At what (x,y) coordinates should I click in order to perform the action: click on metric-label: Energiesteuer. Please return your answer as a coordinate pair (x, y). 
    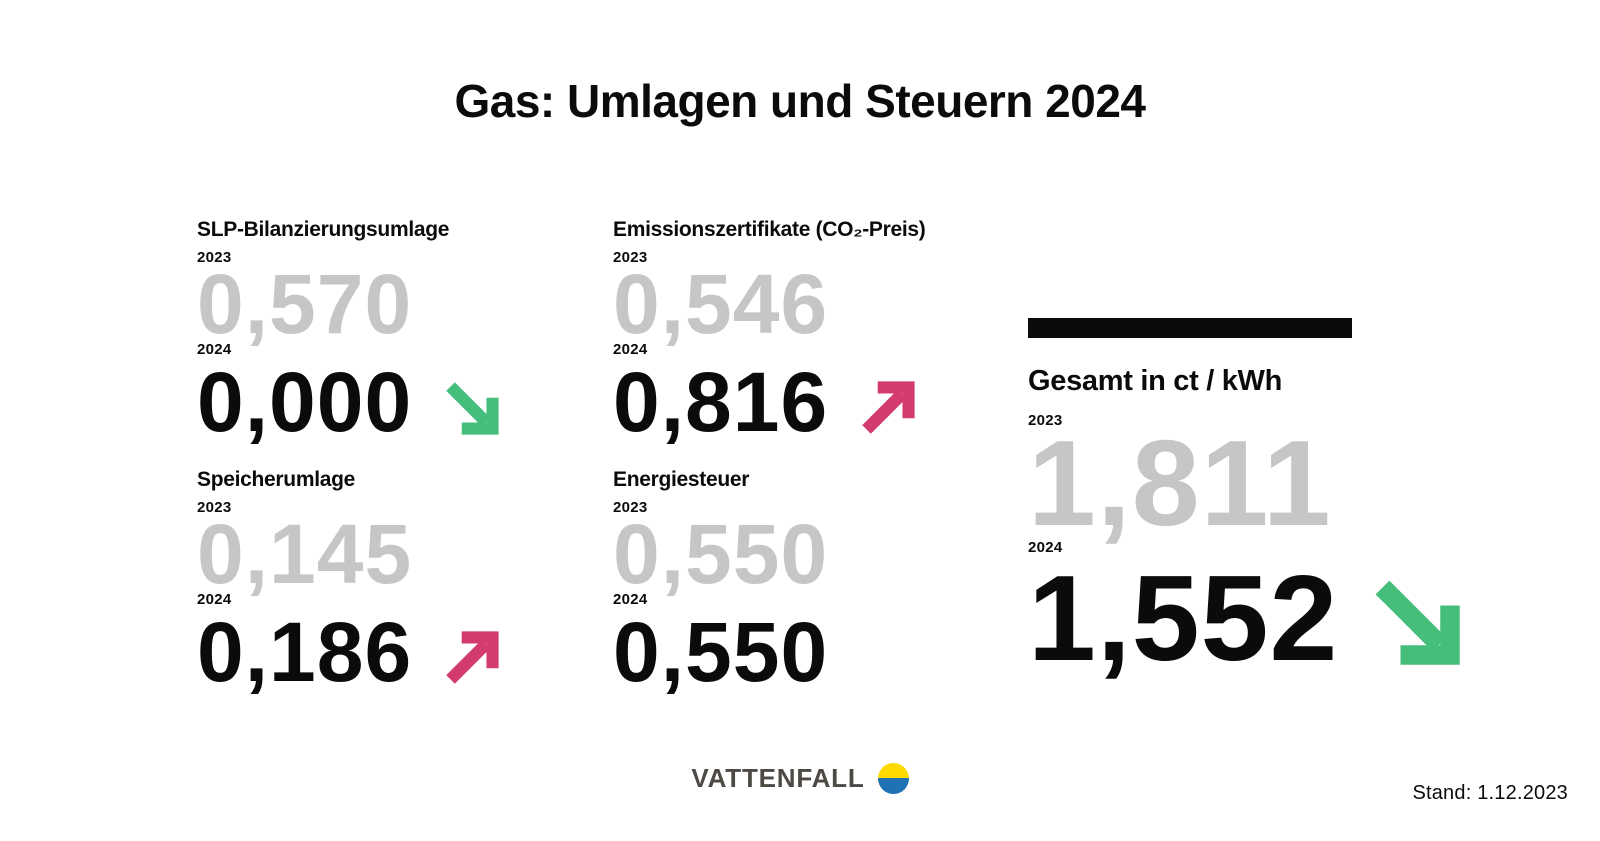
    Looking at the image, I should click on (681, 479).